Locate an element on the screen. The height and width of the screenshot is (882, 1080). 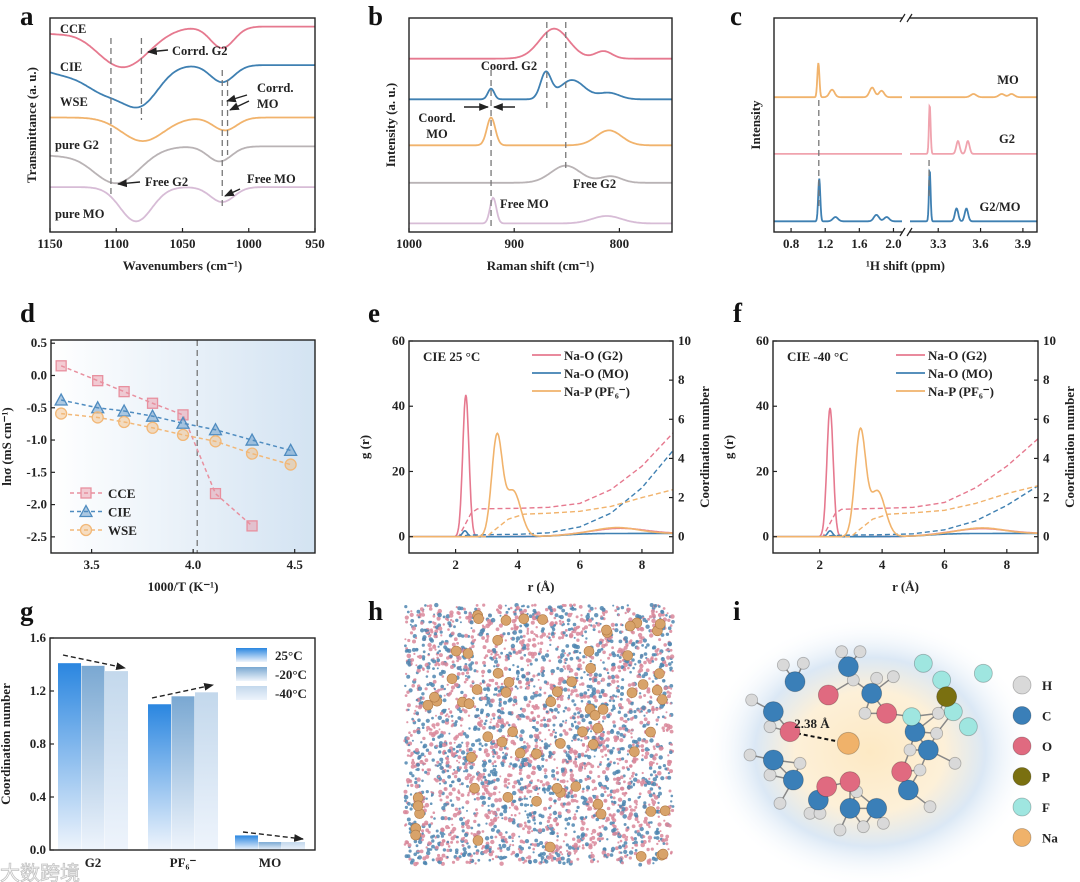
series-label: WSE is located at coordinates (74, 102).